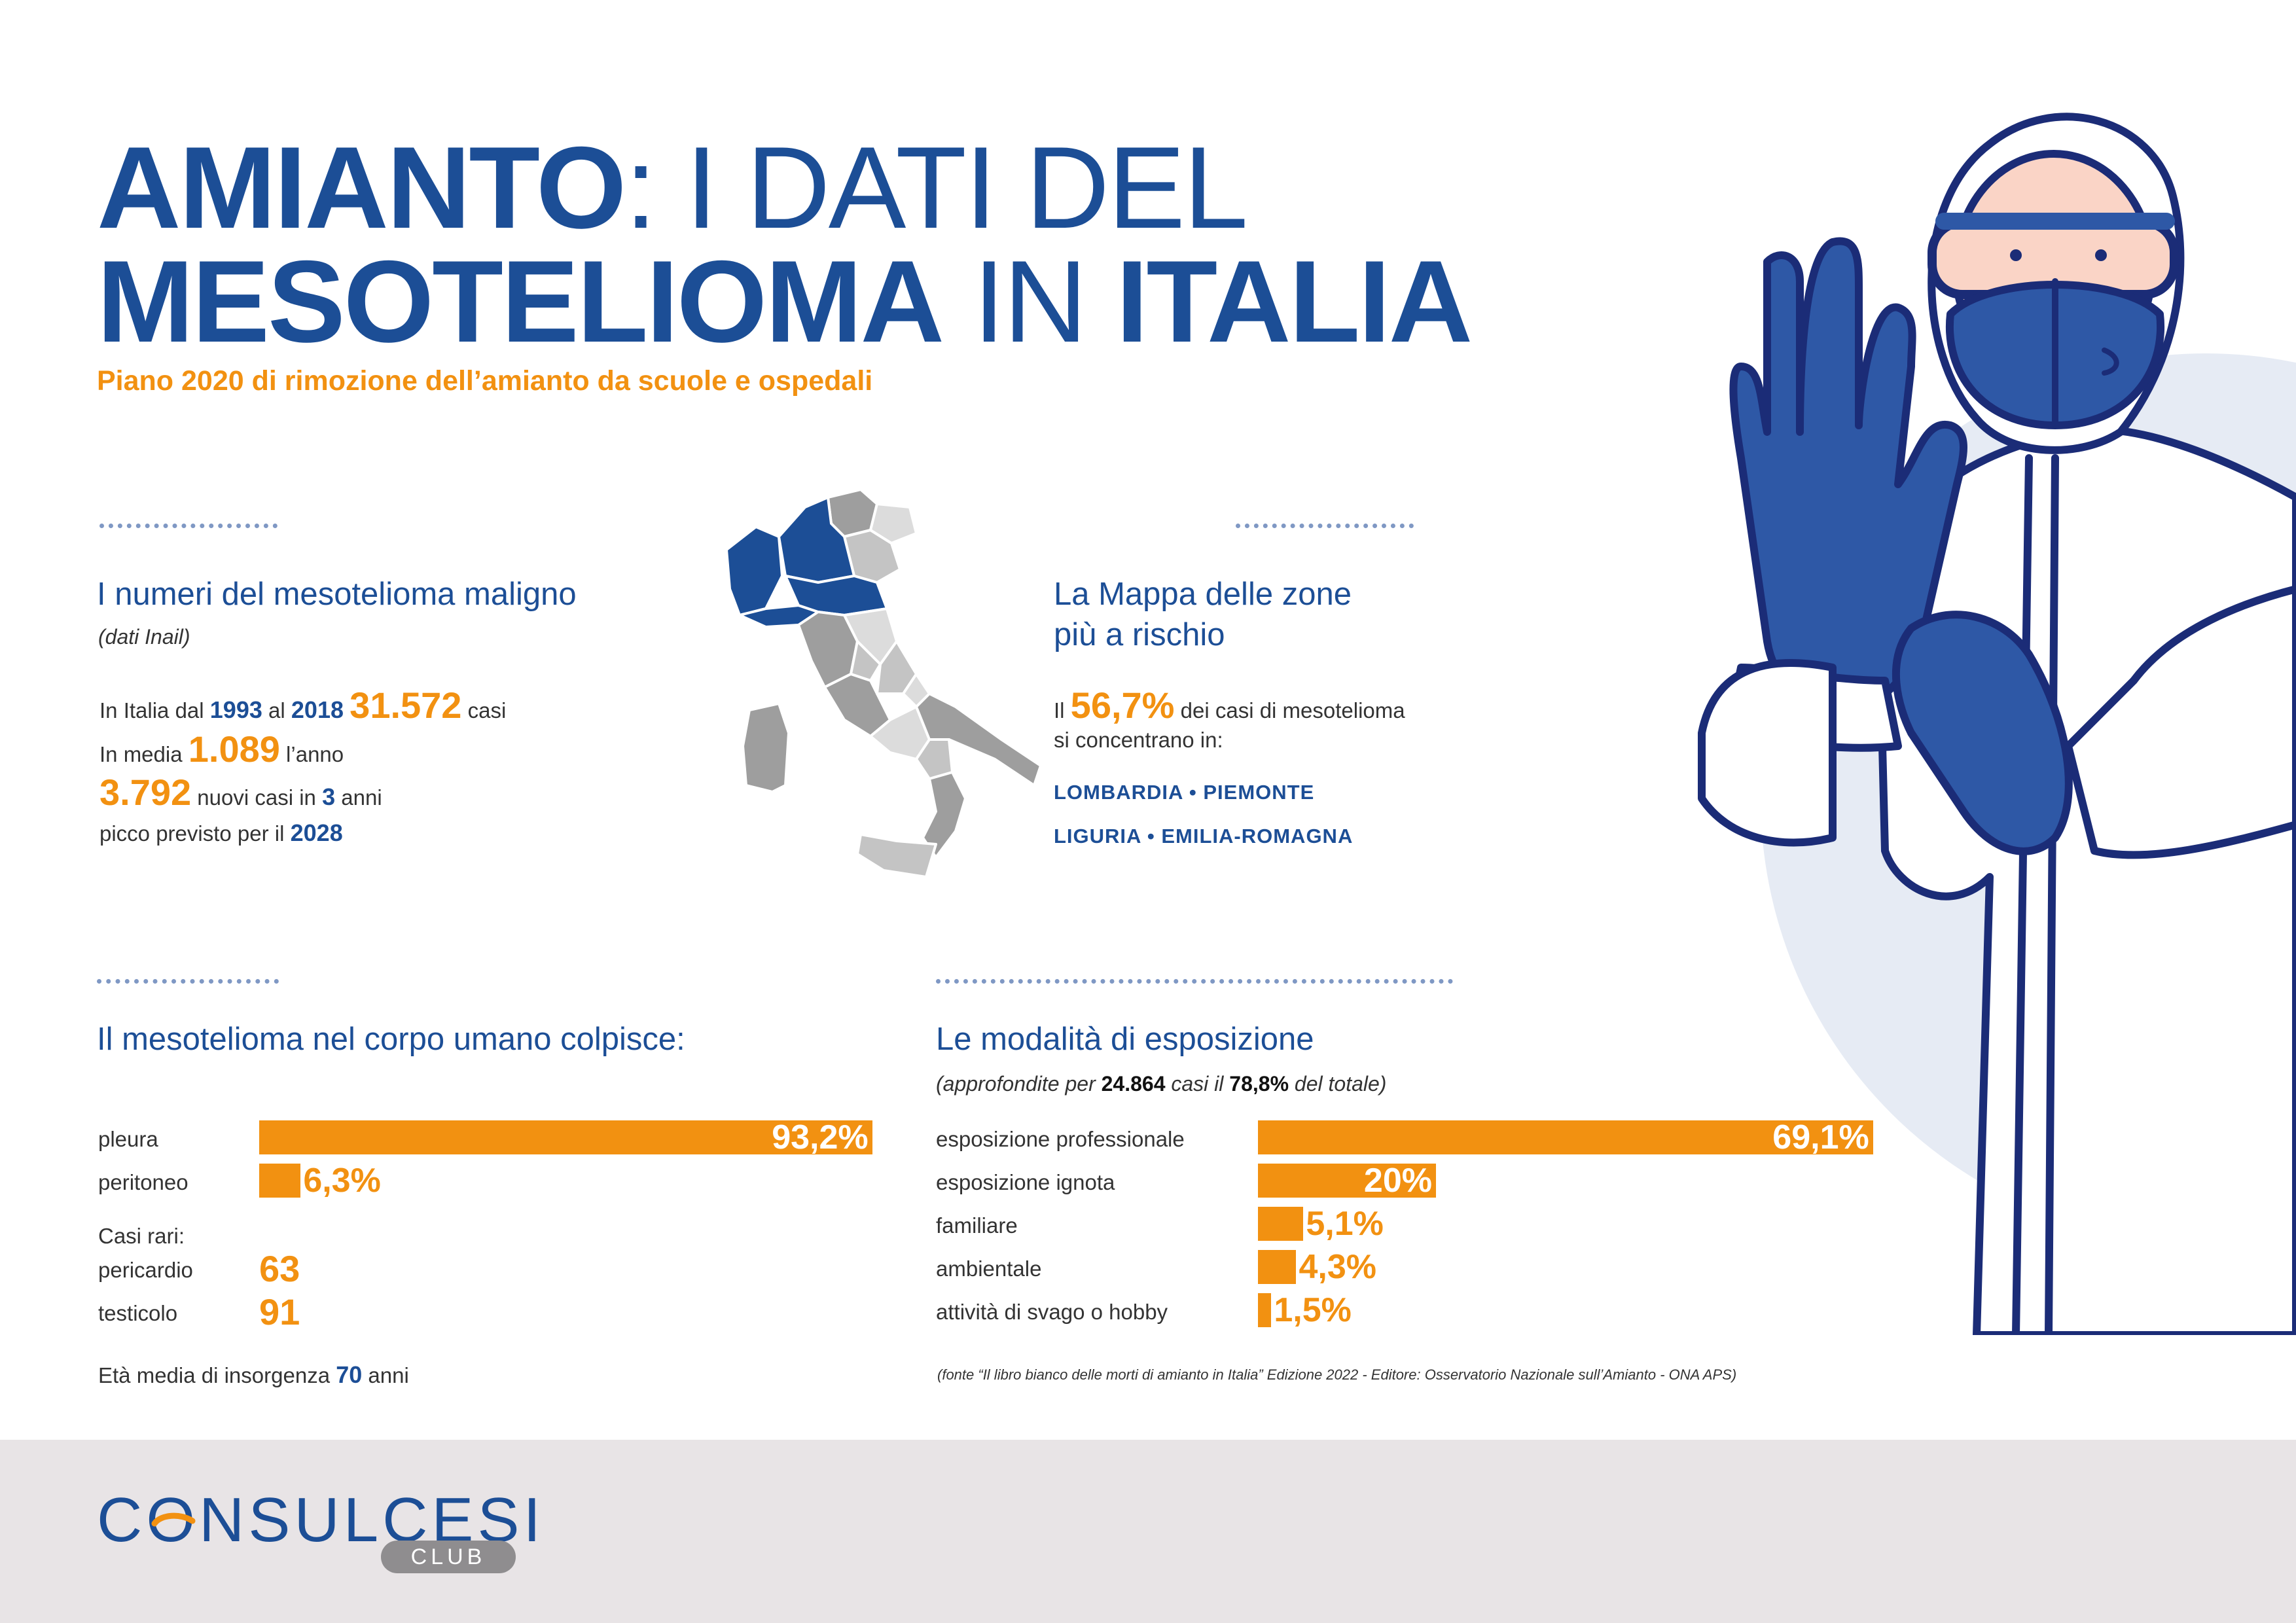  I want to click on rare-label-testicolo: testicolo, so click(138, 1313).